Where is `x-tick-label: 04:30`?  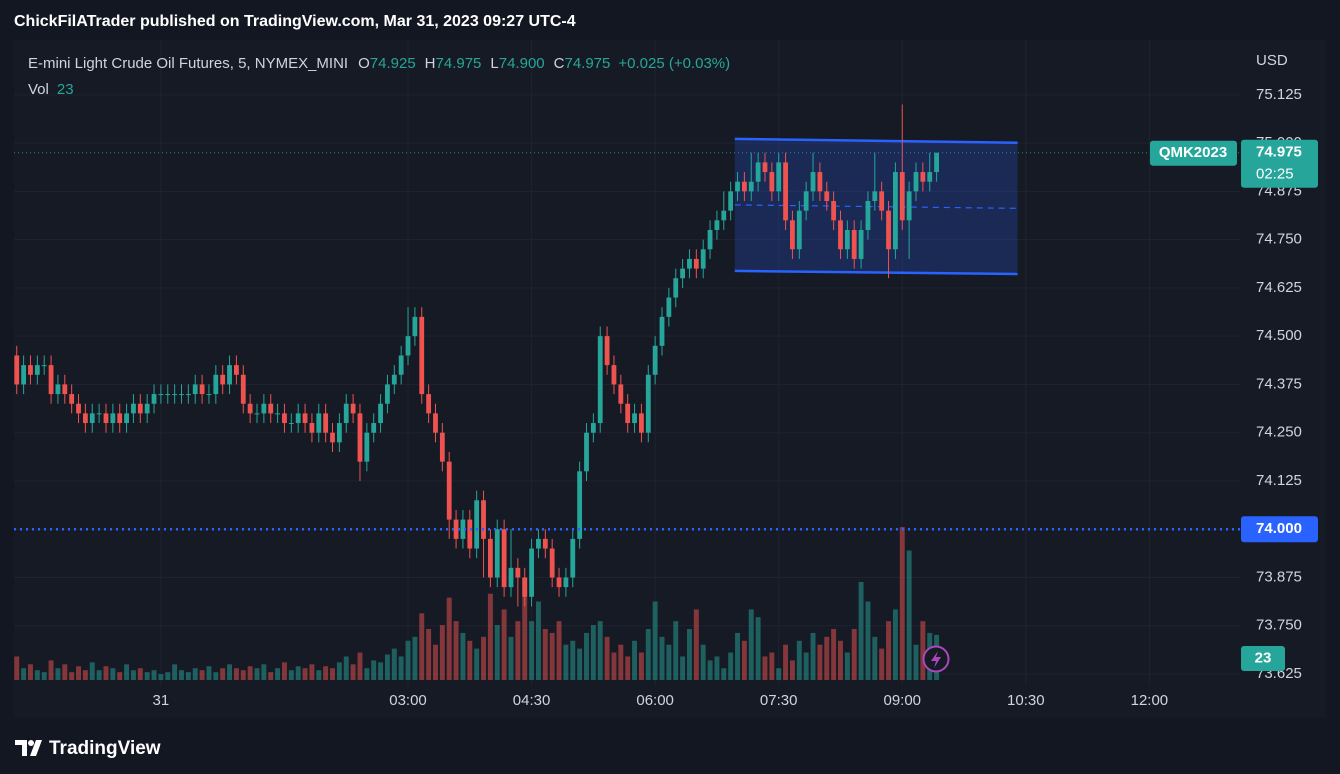 x-tick-label: 04:30 is located at coordinates (532, 700).